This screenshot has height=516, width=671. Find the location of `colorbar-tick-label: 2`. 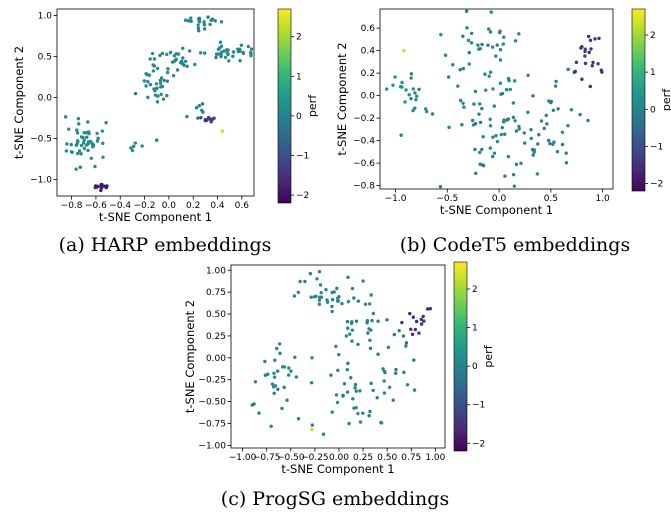

colorbar-tick-label: 2 is located at coordinates (299, 38).